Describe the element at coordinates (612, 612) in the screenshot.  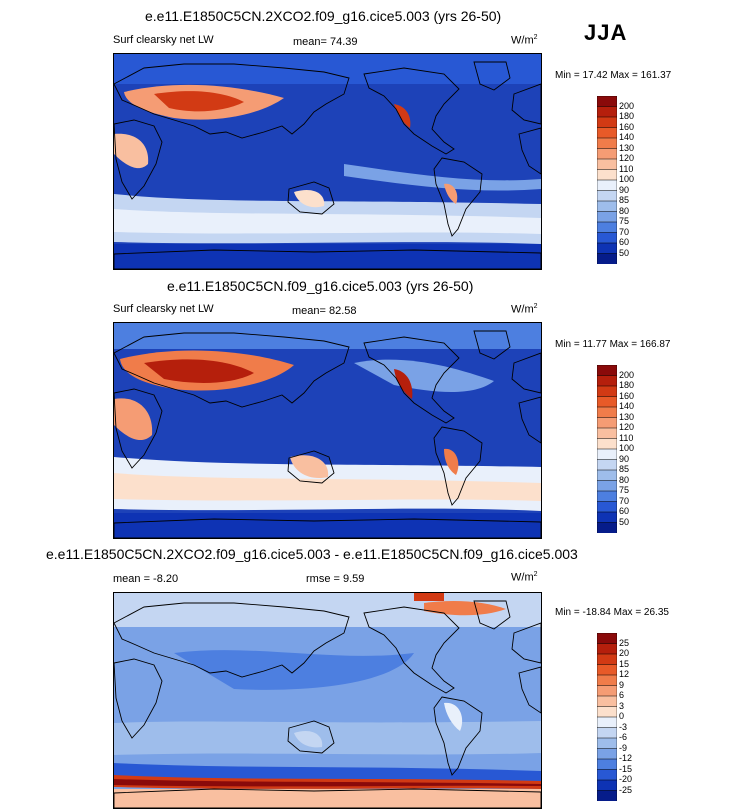
I see `panel3-minmax: Min = -18.84 Max = 26.35` at that location.